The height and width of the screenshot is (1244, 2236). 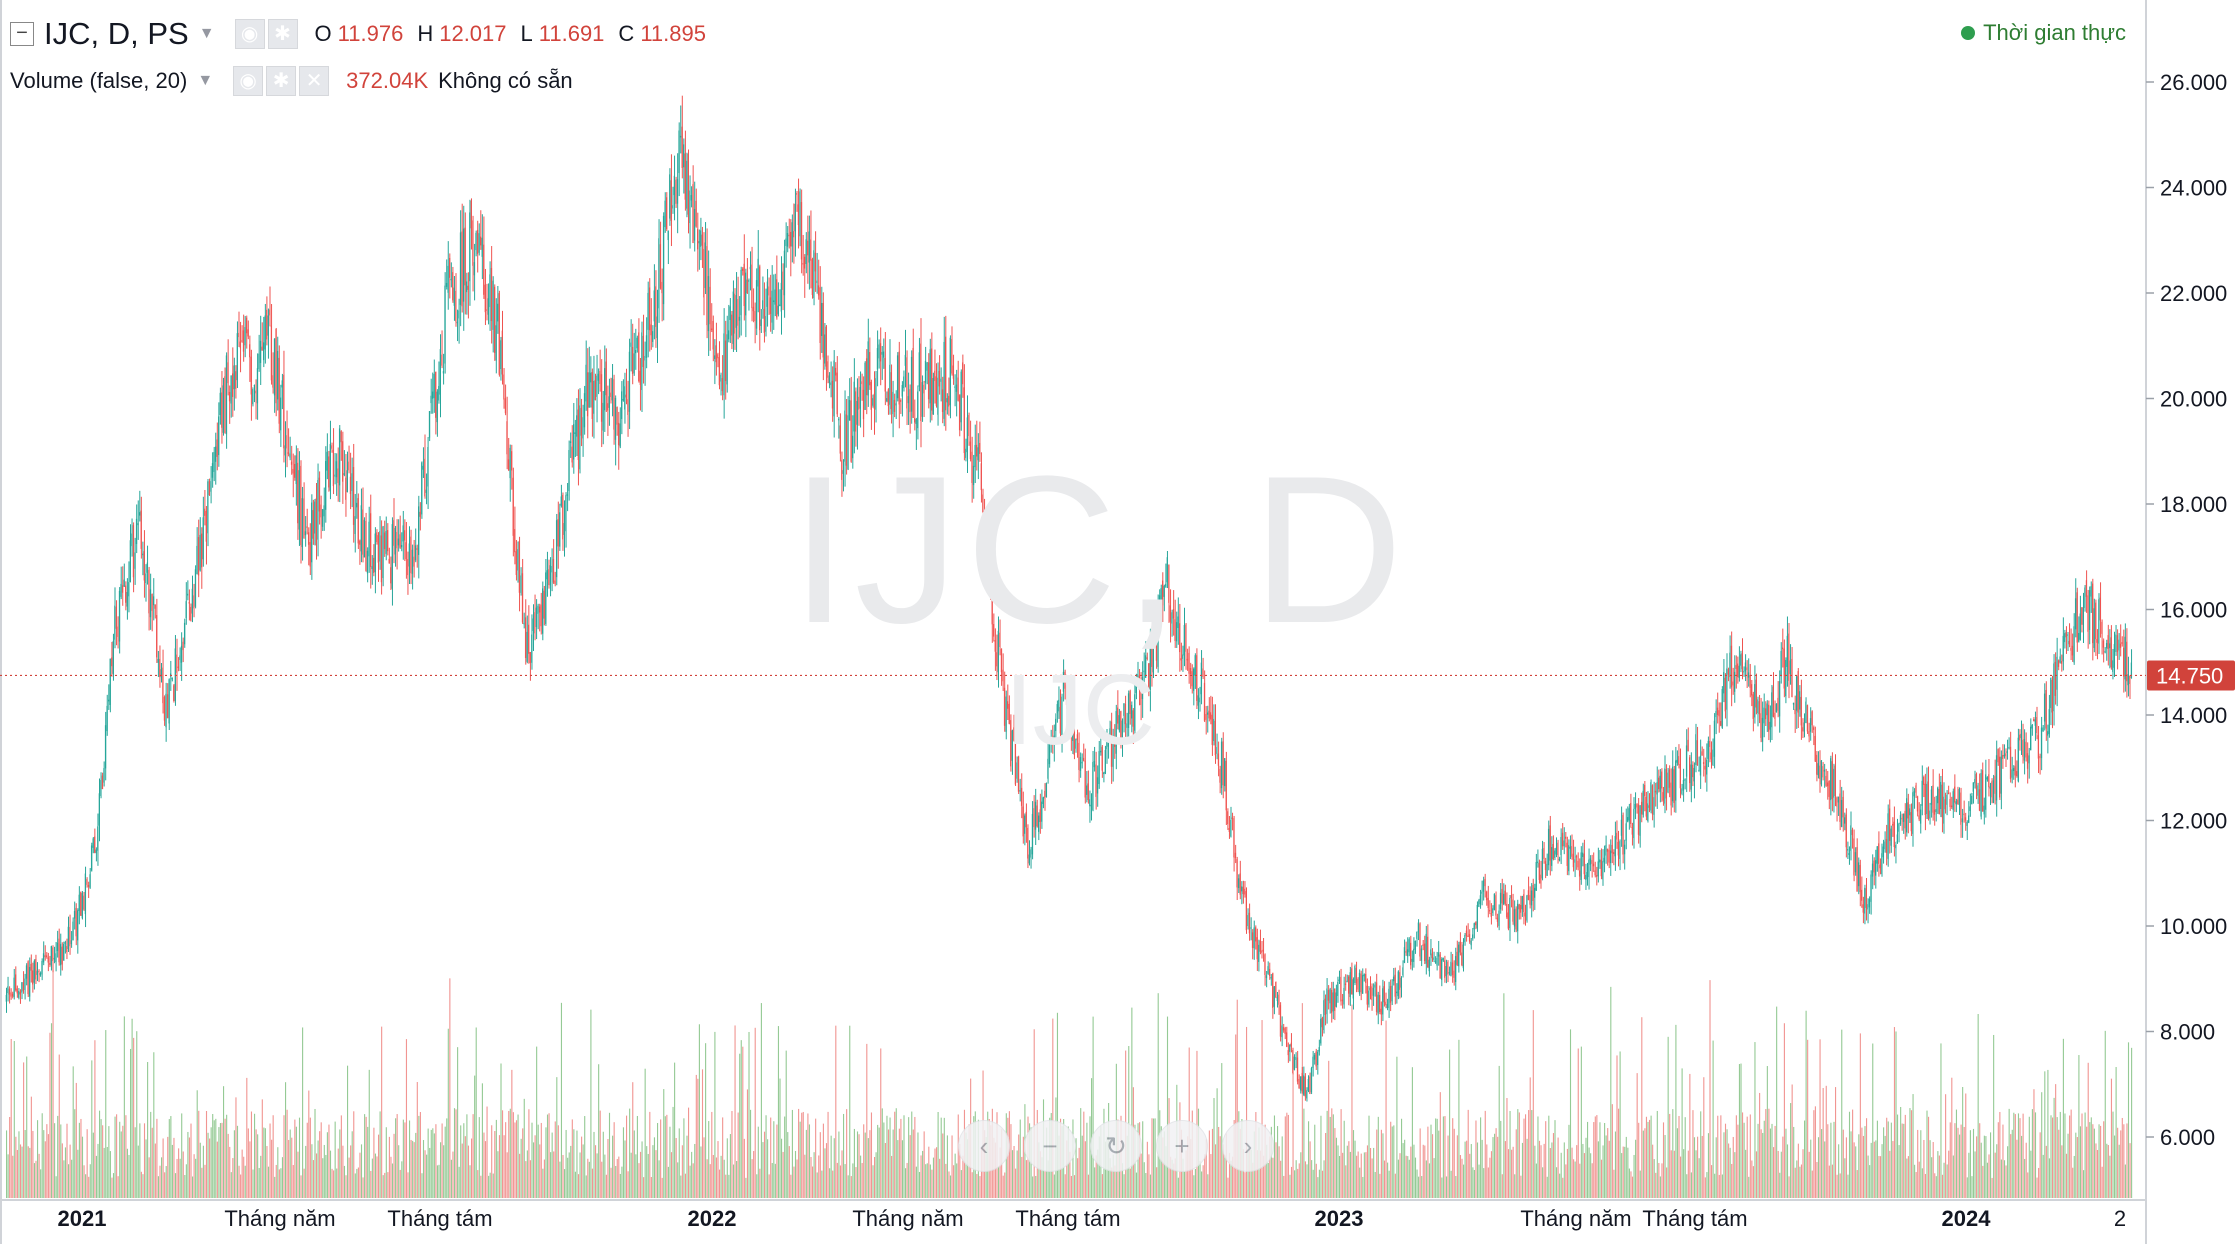 I want to click on reset-icon: ↻, so click(x=1116, y=1146).